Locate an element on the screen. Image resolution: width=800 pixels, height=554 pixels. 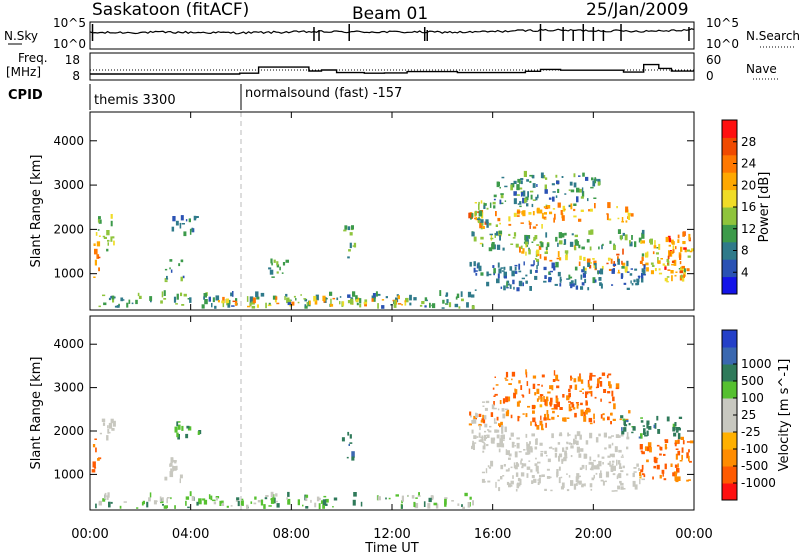
power-ytick-label: 2000 is located at coordinates (68, 229).